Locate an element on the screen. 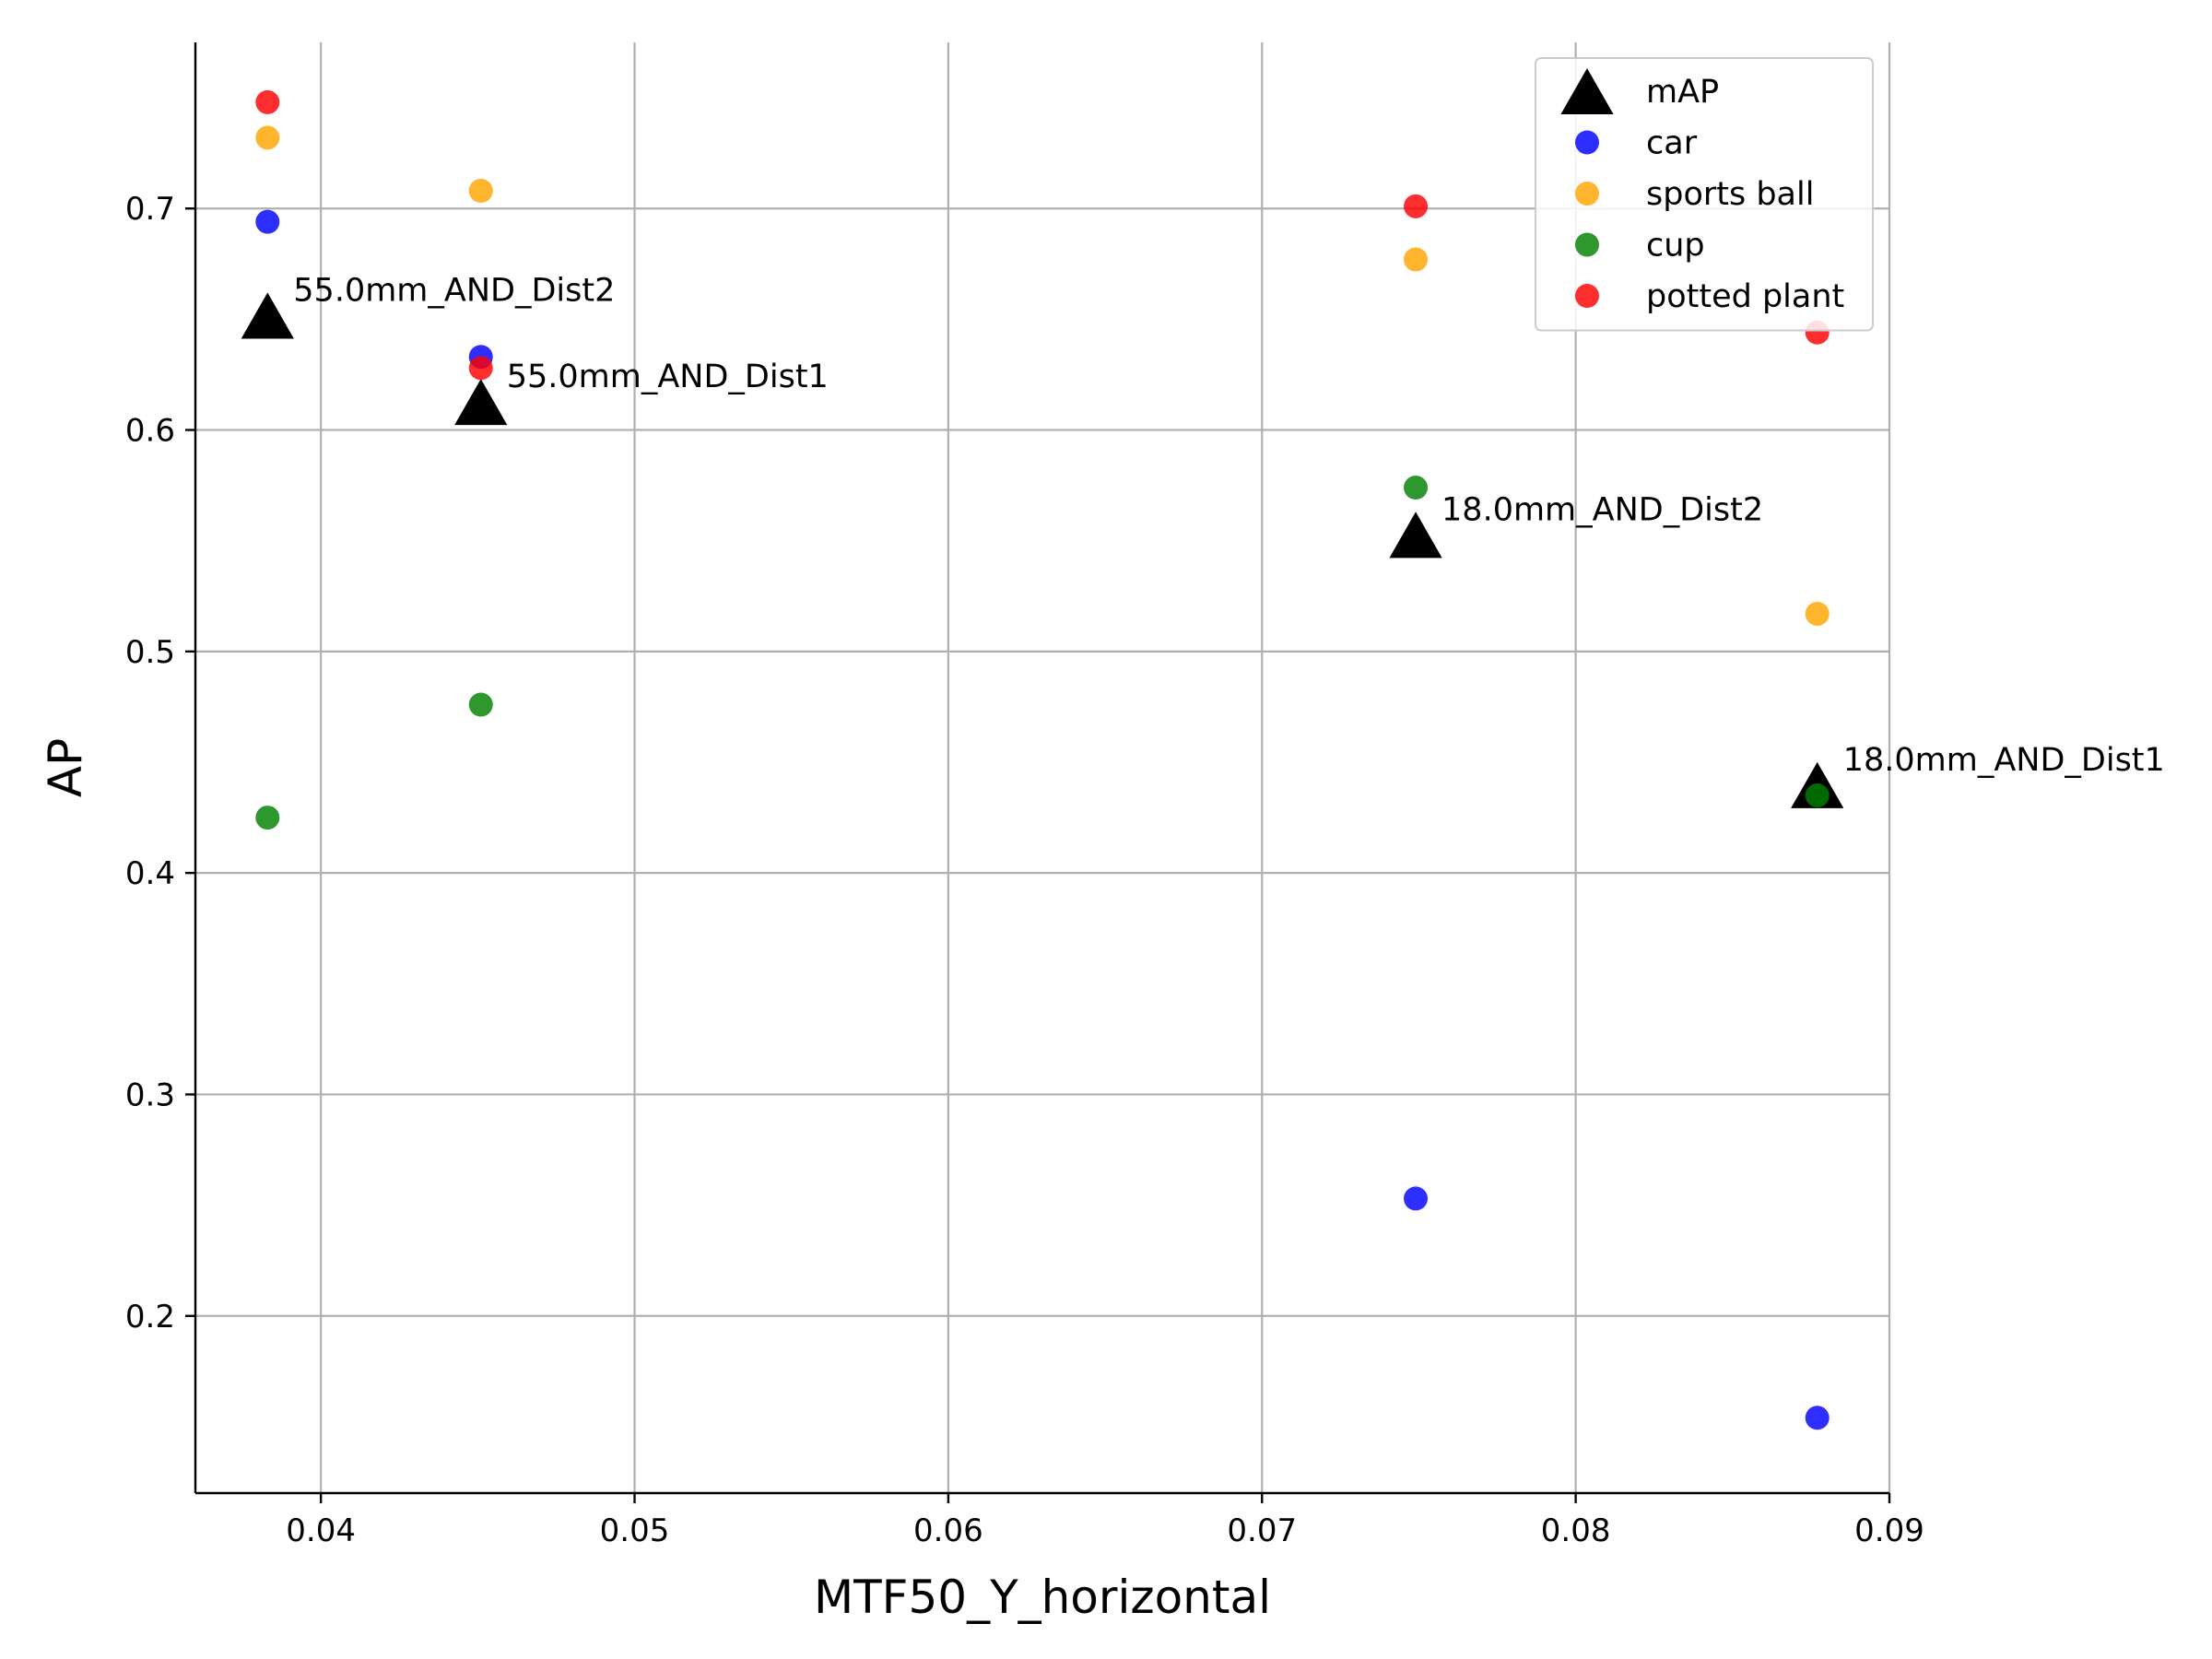  x-tick-label: 0.05 is located at coordinates (635, 1530).